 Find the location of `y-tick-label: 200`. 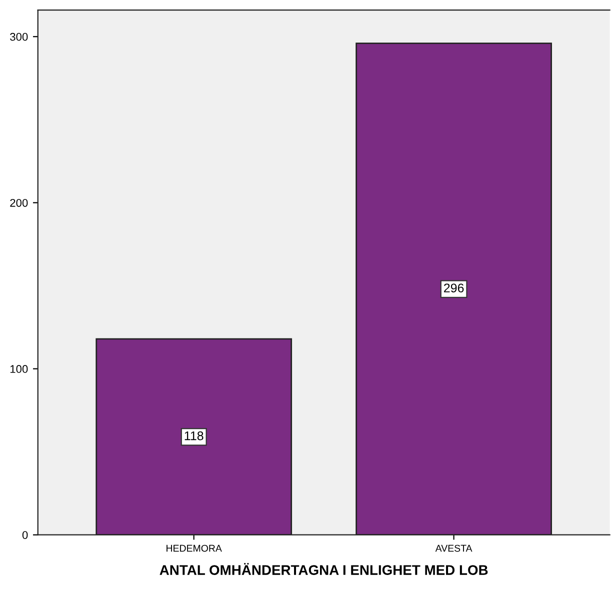

y-tick-label: 200 is located at coordinates (19, 202).